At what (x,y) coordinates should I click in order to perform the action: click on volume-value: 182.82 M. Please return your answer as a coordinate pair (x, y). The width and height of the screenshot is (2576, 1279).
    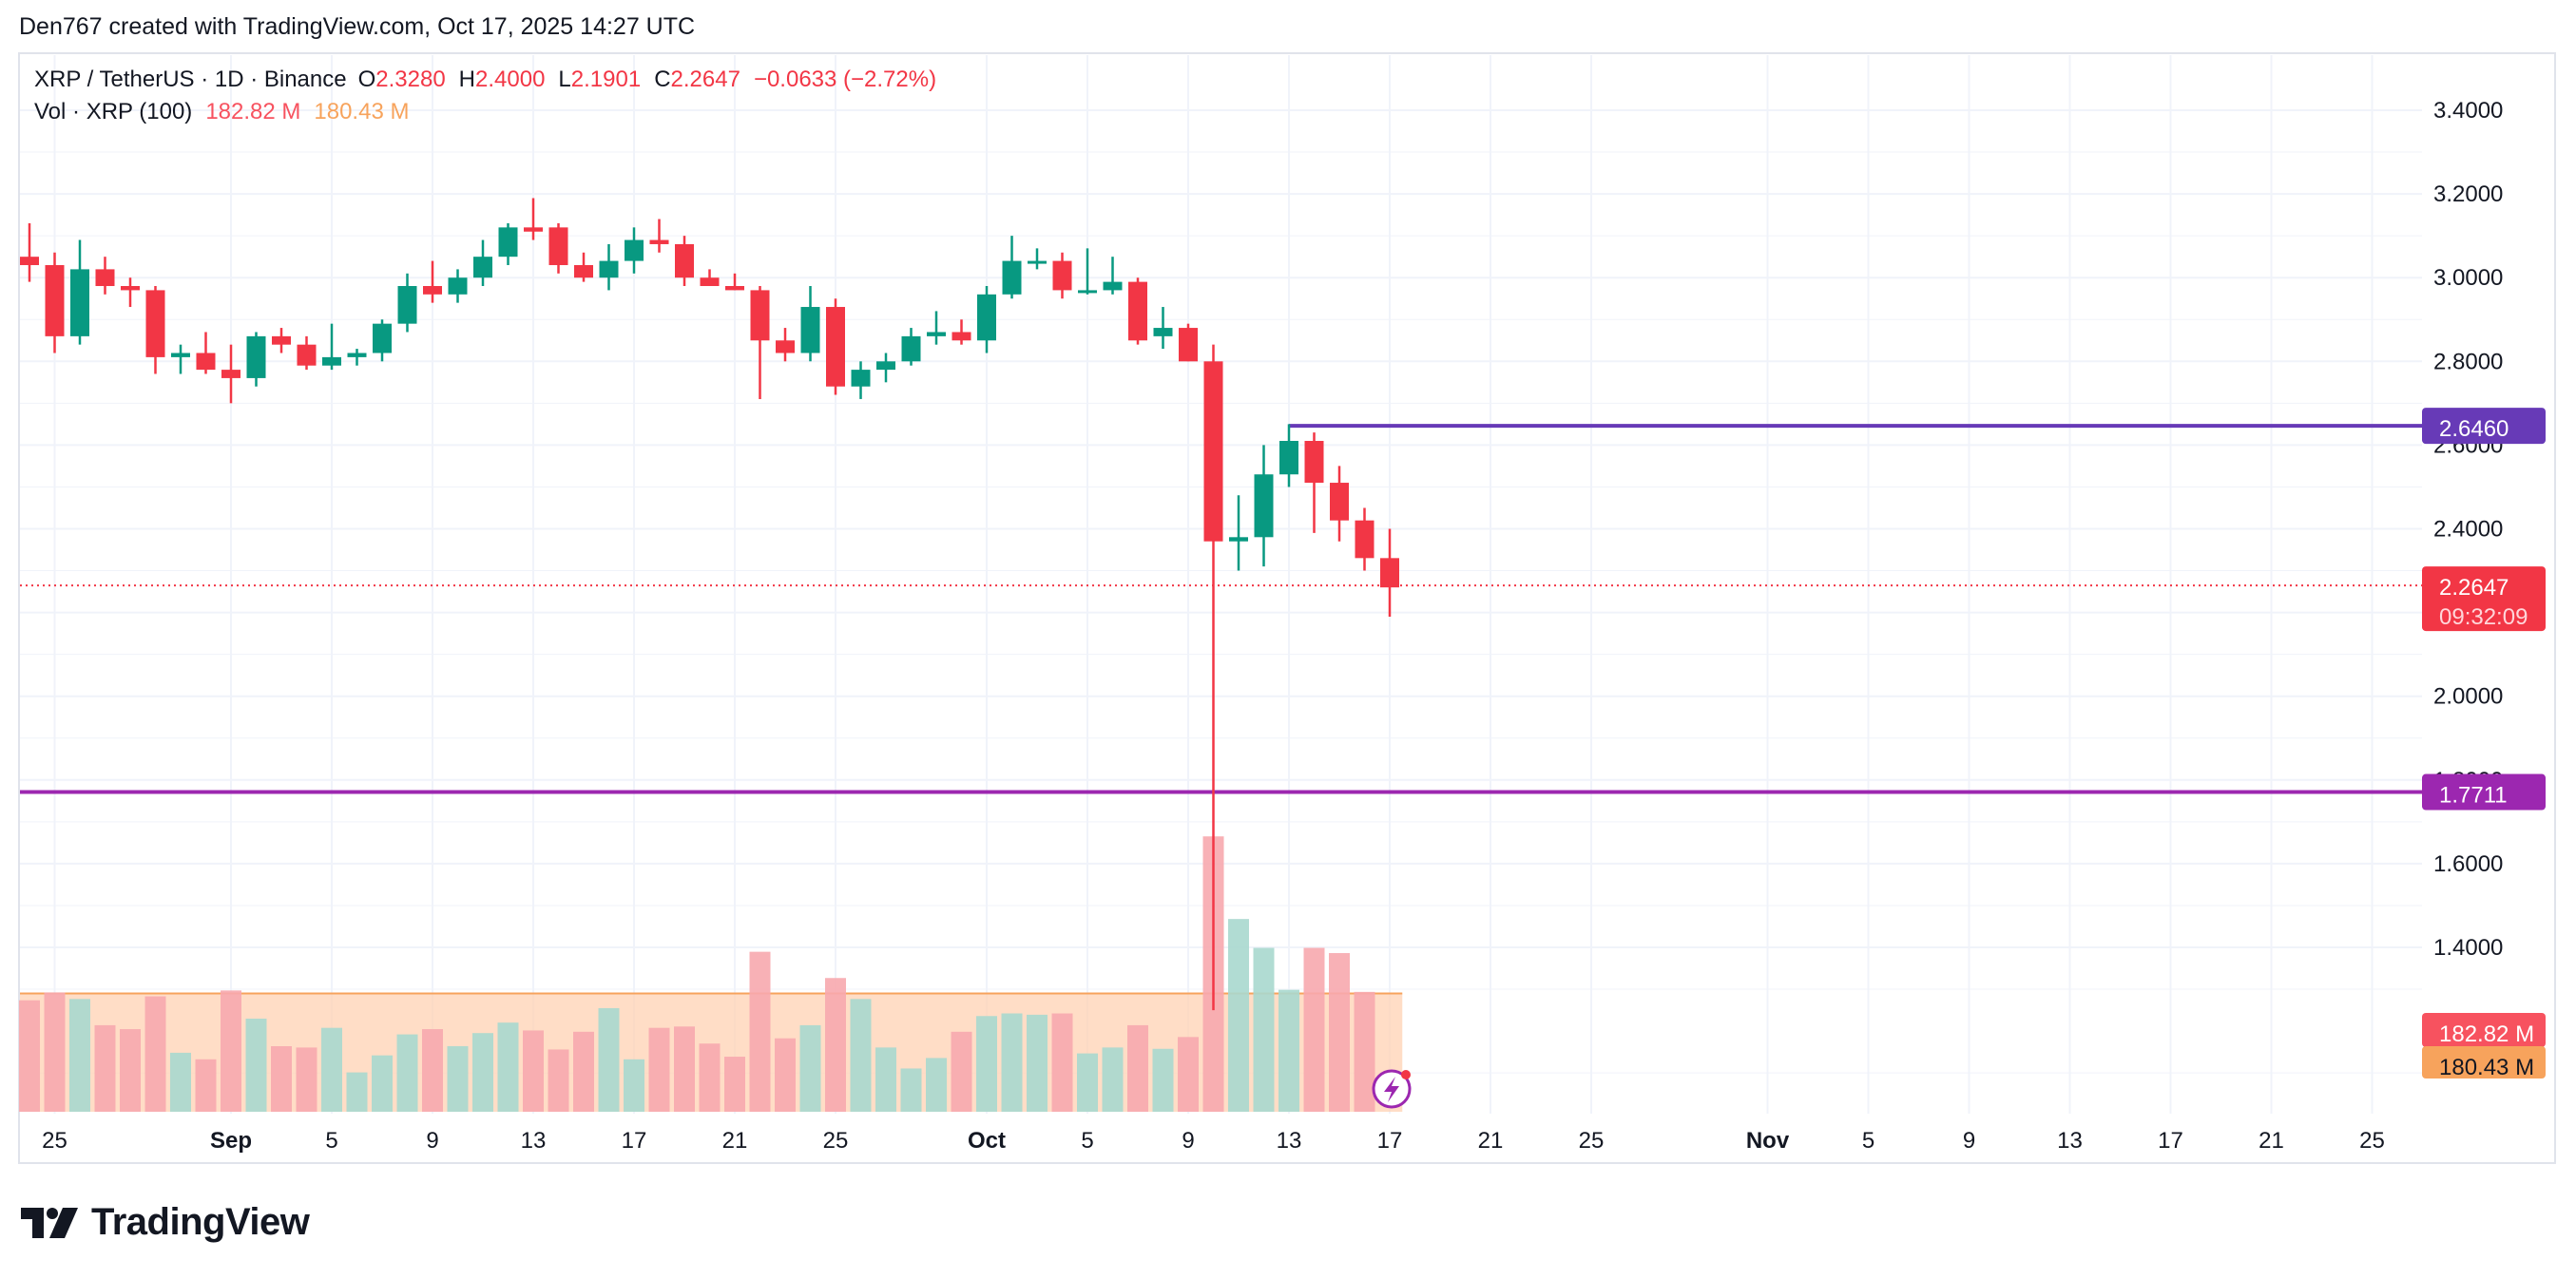
    Looking at the image, I should click on (253, 111).